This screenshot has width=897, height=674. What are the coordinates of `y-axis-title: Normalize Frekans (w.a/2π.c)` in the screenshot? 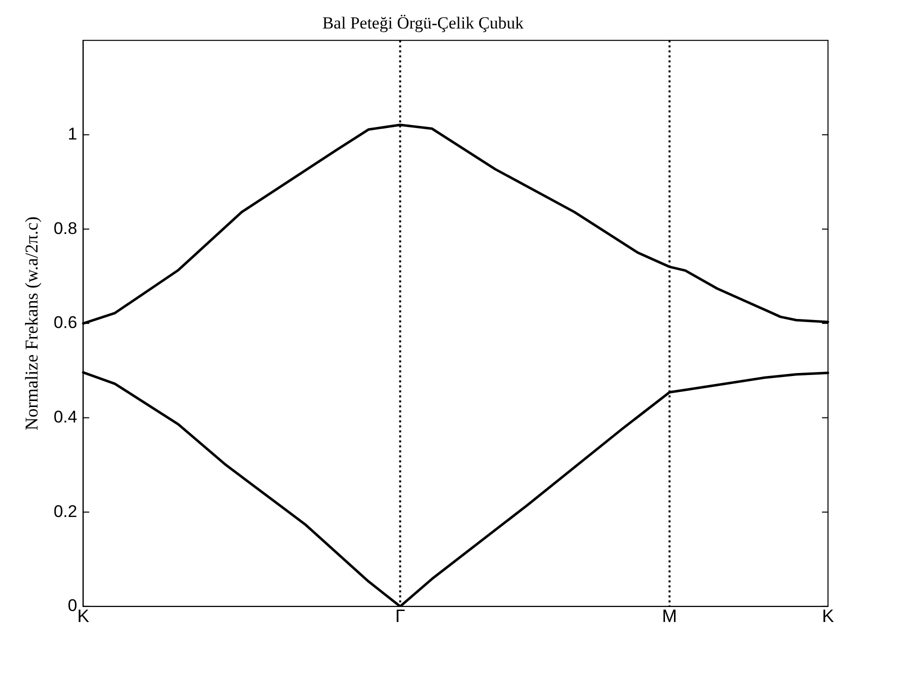 It's located at (32, 323).